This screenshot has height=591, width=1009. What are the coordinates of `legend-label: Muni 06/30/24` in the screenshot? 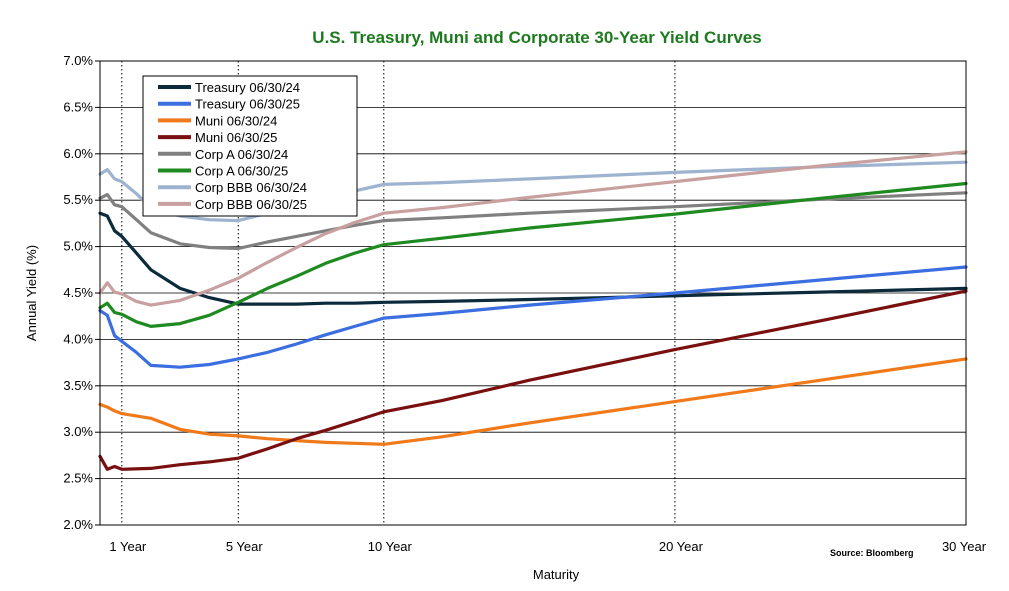 It's located at (236, 120).